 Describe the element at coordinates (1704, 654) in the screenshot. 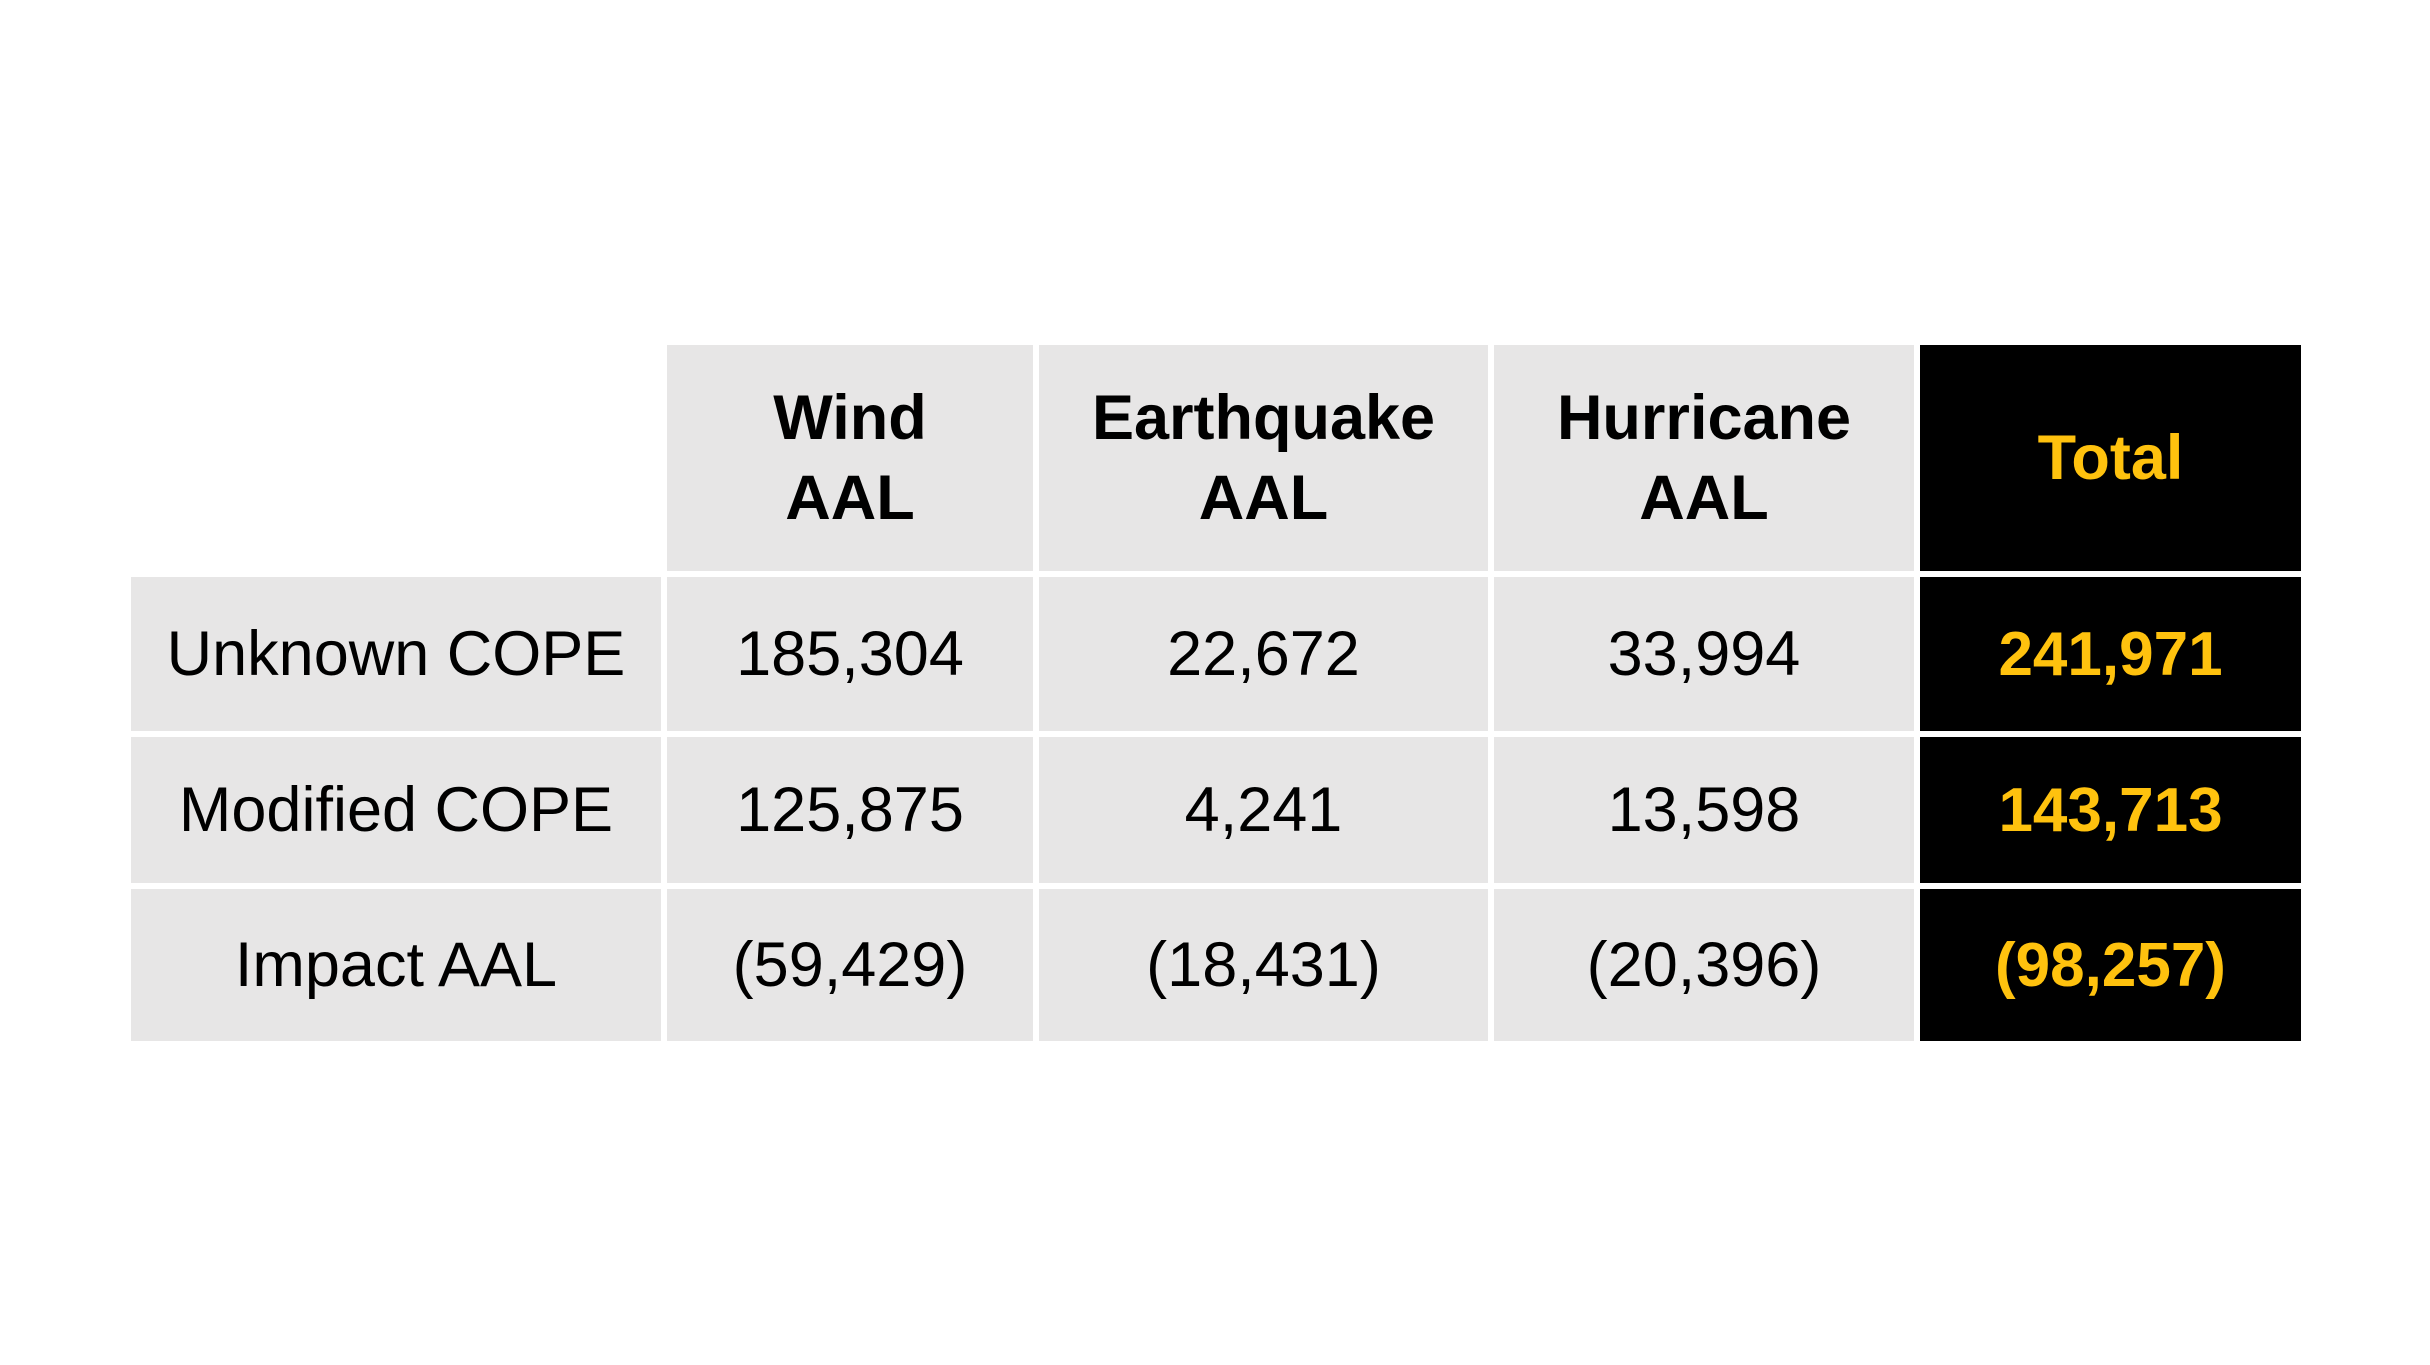

I see `value-unknown-cope-hurricane: 33,994` at that location.